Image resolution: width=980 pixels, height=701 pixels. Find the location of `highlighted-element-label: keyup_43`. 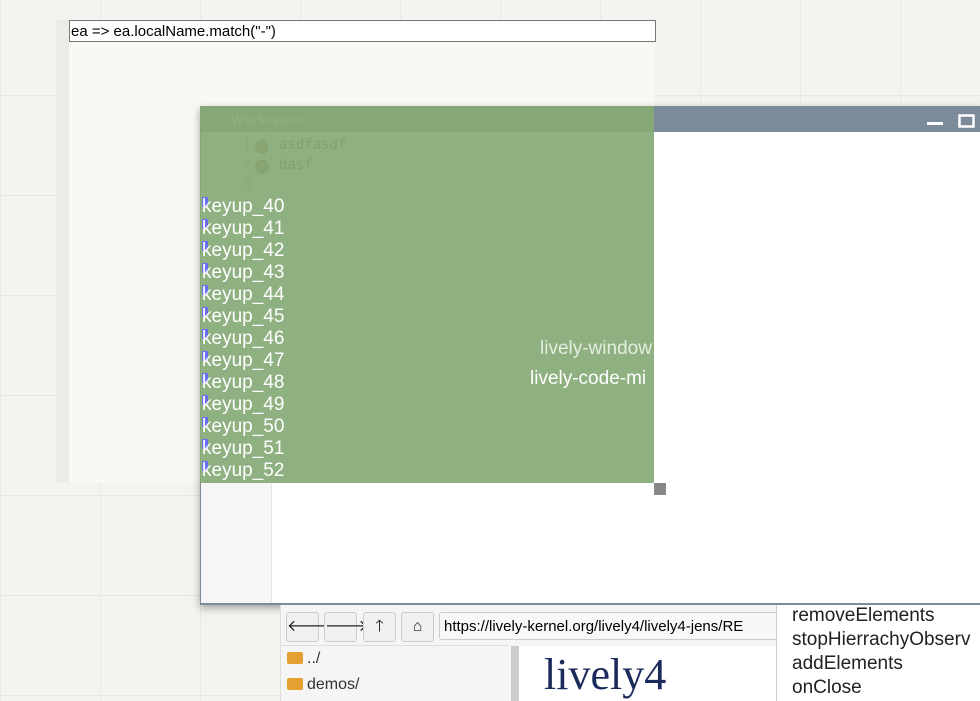

highlighted-element-label: keyup_43 is located at coordinates (243, 273).